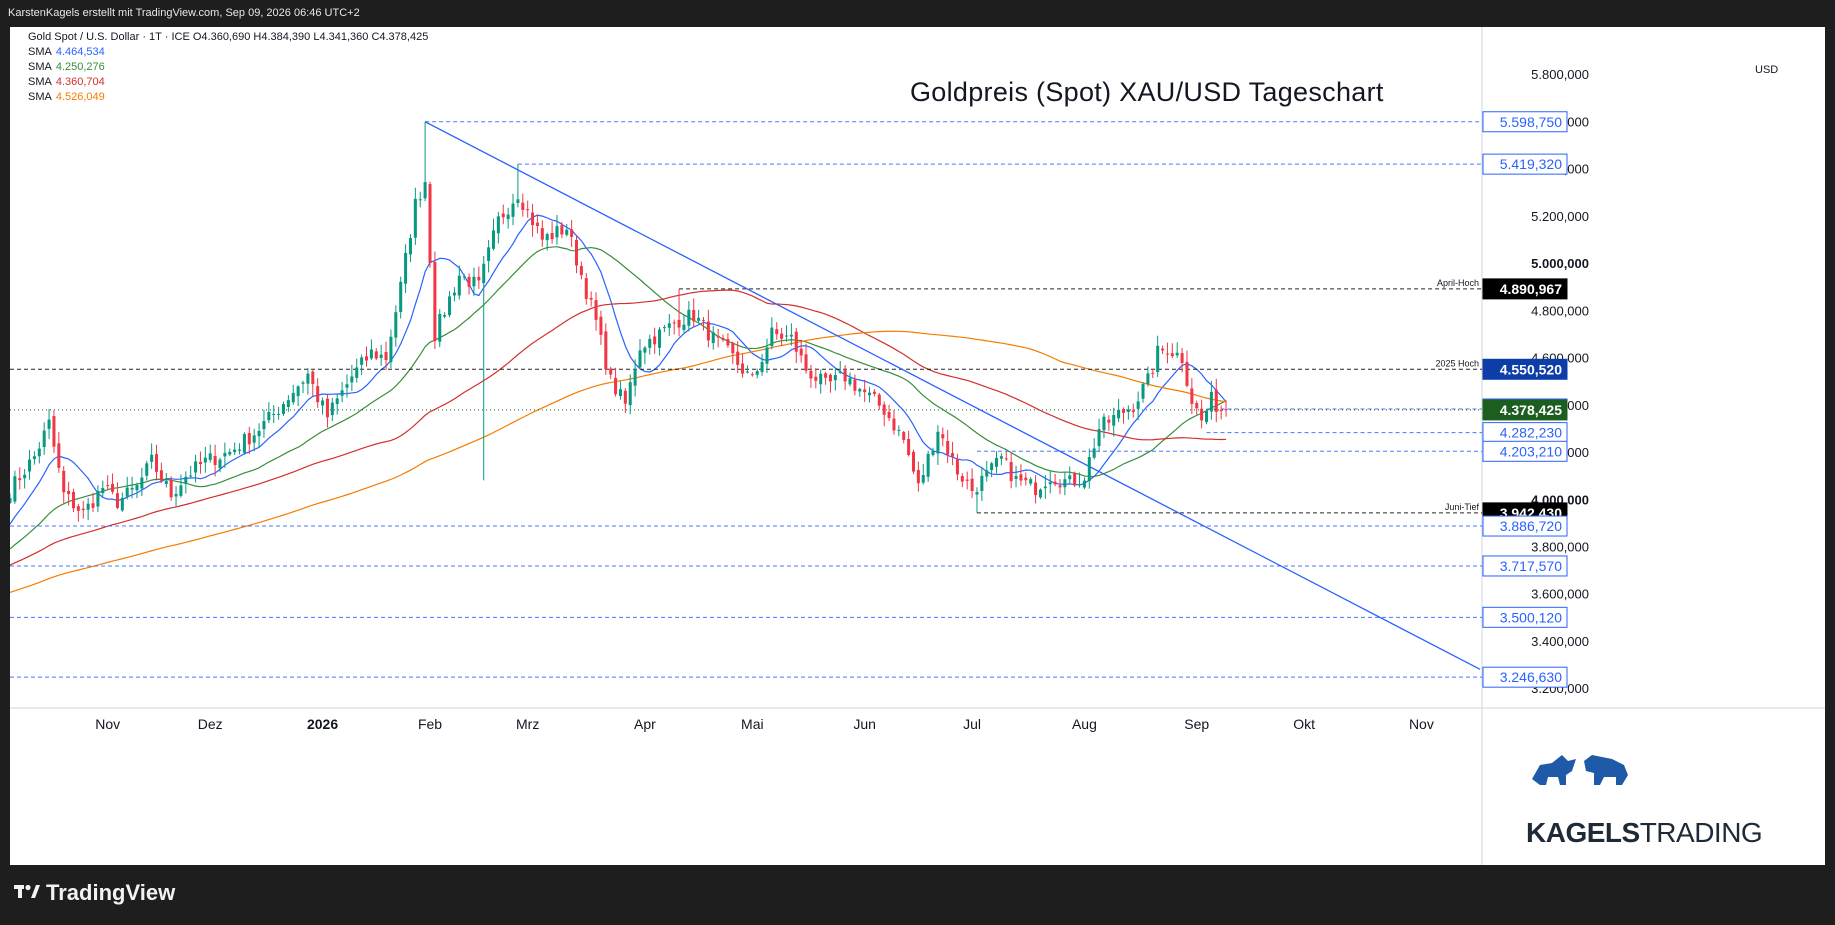 The image size is (1835, 925). What do you see at coordinates (1560, 310) in the screenshot?
I see `y-tick-label: 4.800,000` at bounding box center [1560, 310].